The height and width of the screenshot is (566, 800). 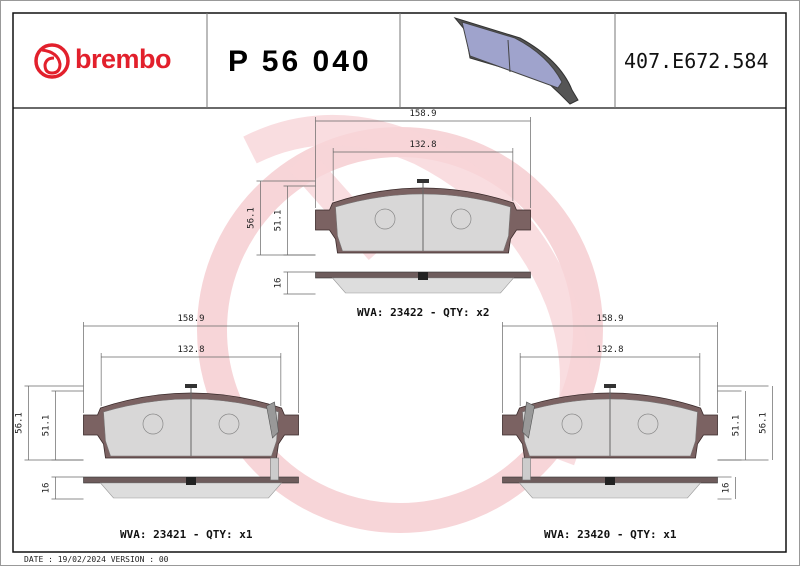 What do you see at coordinates (609, 319) in the screenshot?
I see `pad-right-dim-width-outer-label: 158.9` at bounding box center [609, 319].